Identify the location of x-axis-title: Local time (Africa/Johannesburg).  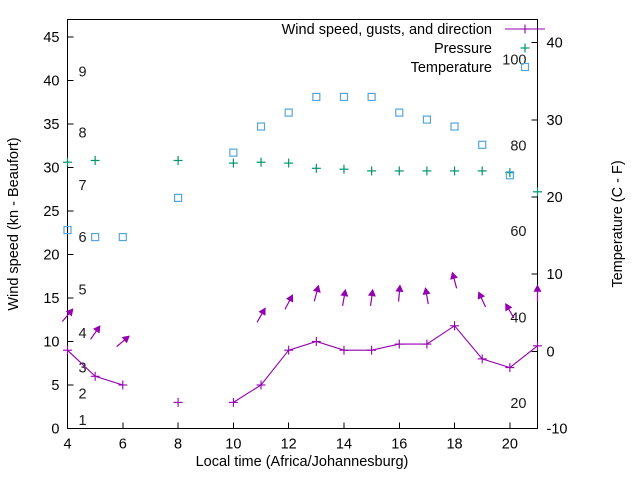
(302, 462).